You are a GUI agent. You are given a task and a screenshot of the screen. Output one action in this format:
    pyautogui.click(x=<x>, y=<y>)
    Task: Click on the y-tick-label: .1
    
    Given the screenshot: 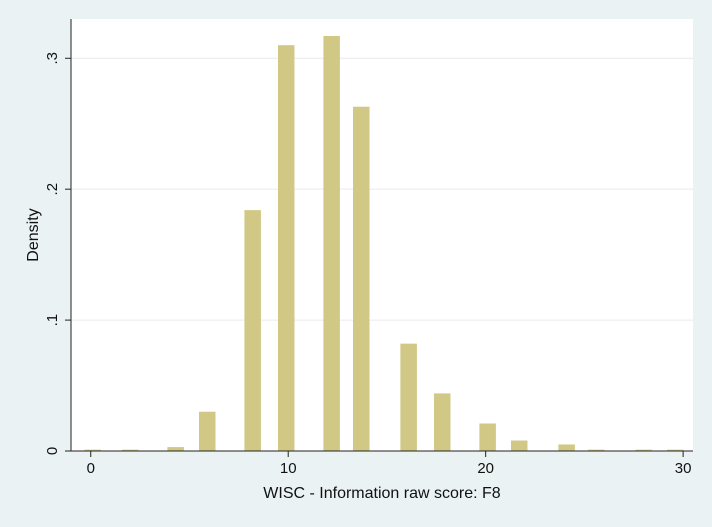 What is the action you would take?
    pyautogui.click(x=52, y=320)
    